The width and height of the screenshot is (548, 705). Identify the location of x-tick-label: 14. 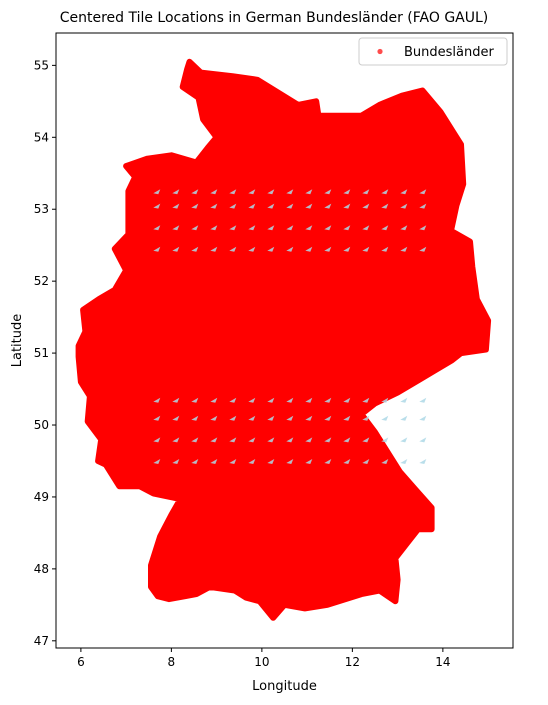
(442, 662).